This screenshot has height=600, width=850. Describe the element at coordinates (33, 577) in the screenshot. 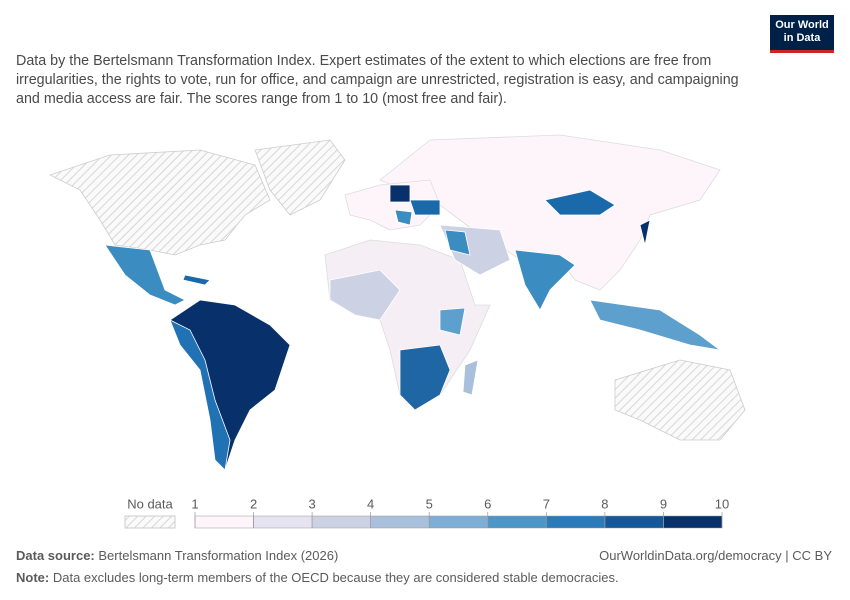

I see `note-label: Note:` at that location.